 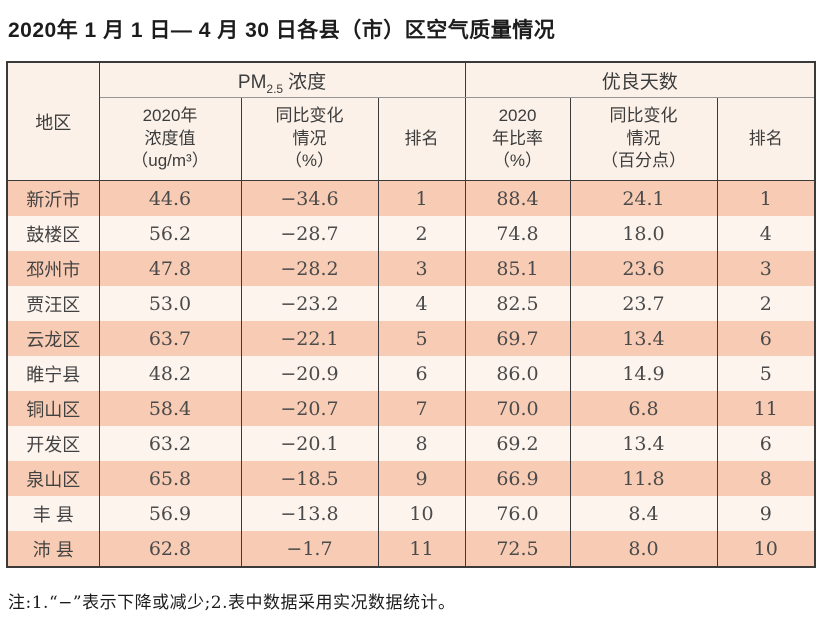 What do you see at coordinates (421, 303) in the screenshot?
I see `pm-rank-cell: 4` at bounding box center [421, 303].